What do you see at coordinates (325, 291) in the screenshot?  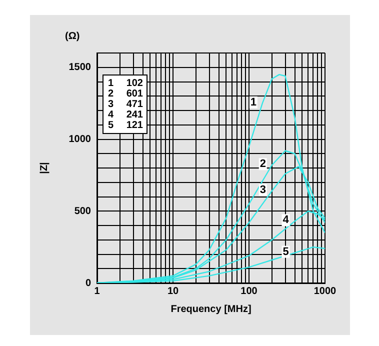 I see `x-tick-label: 1000` at bounding box center [325, 291].